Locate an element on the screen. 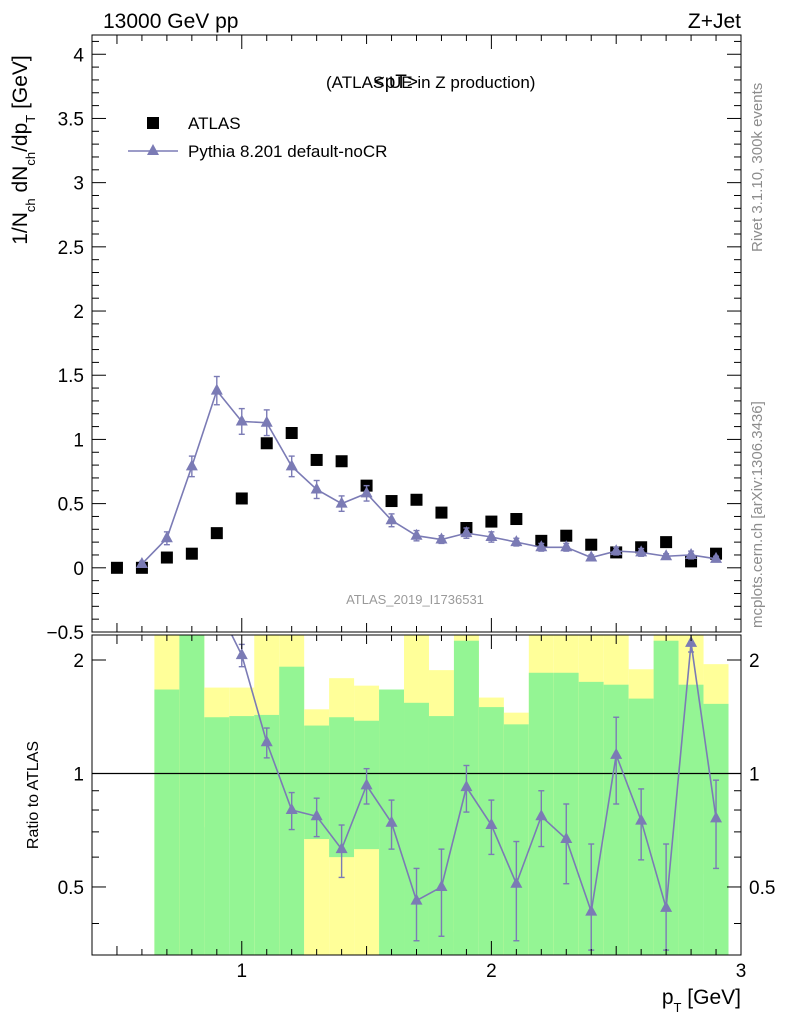  analysis-tag: ATLAS_2019_I1736531 is located at coordinates (415, 599).